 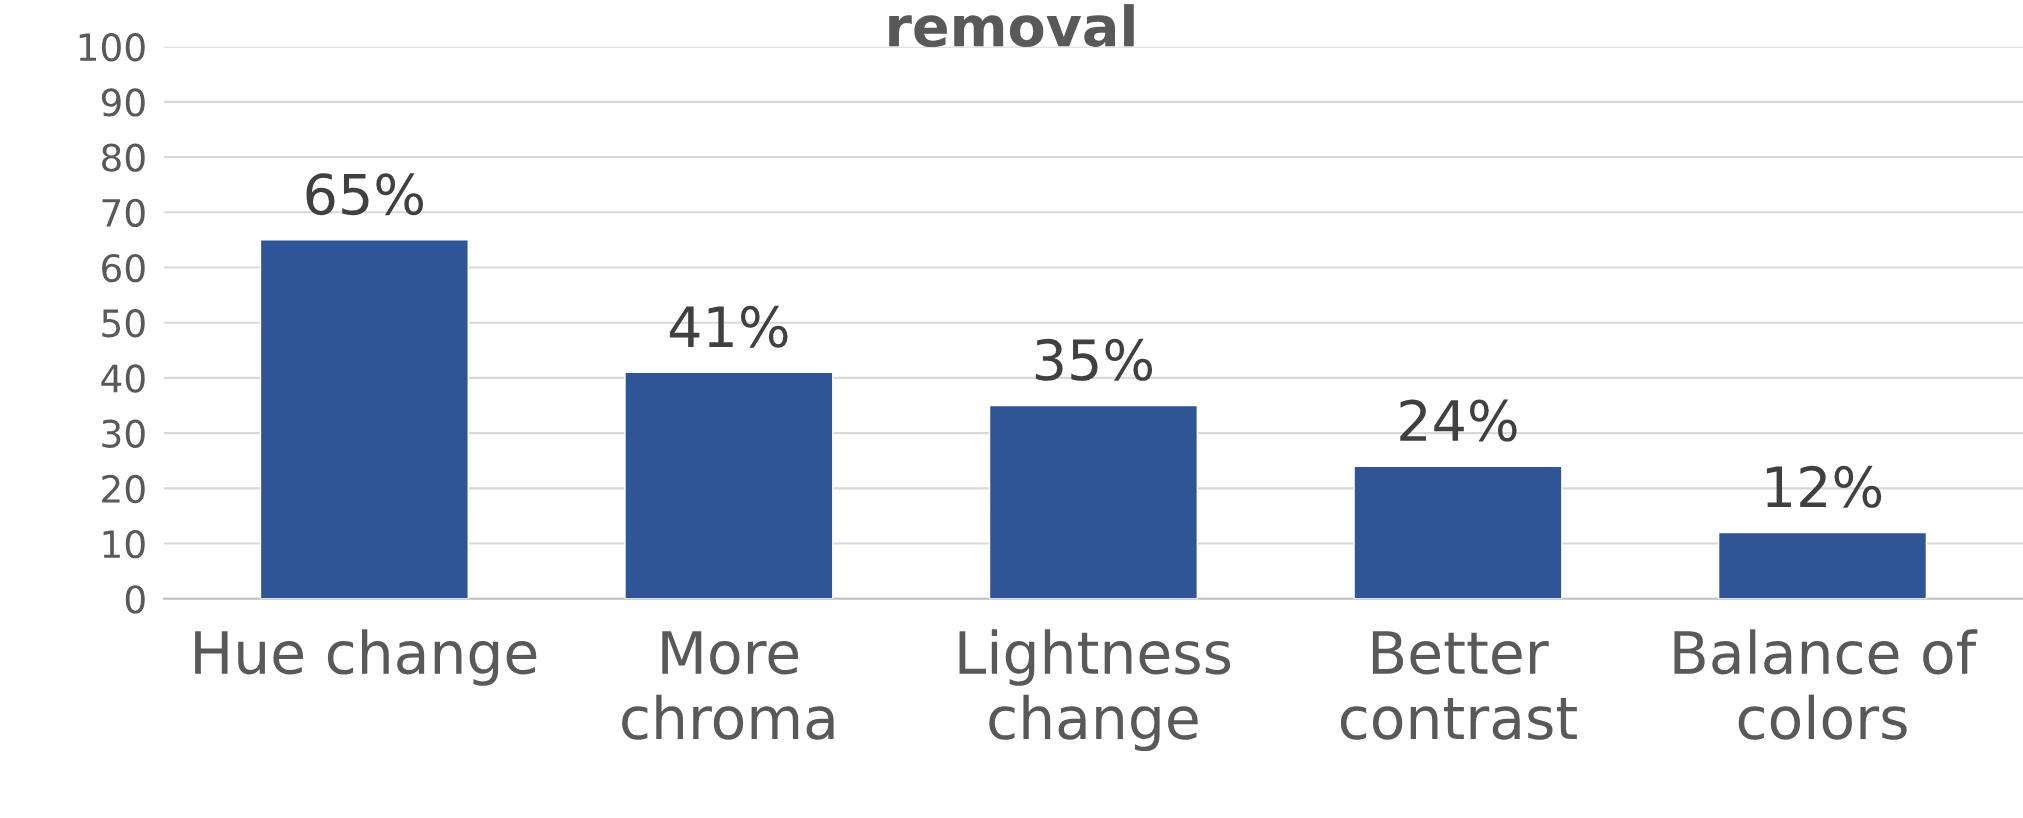 I want to click on y-tick-label: 90, so click(x=123, y=102).